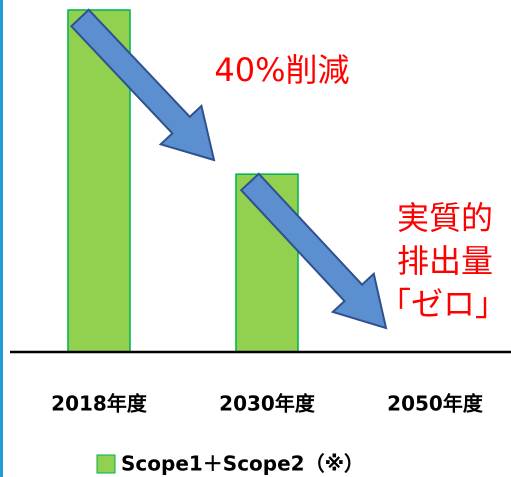  What do you see at coordinates (106, 464) in the screenshot?
I see `legend-swatch` at bounding box center [106, 464].